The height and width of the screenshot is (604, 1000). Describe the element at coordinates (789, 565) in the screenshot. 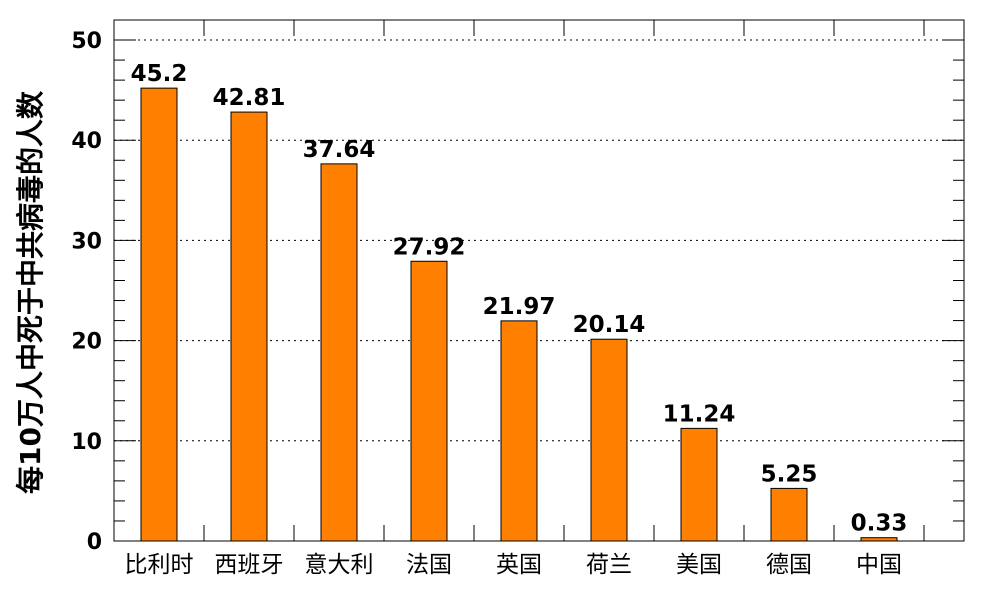

I see `category-label: 德国` at that location.